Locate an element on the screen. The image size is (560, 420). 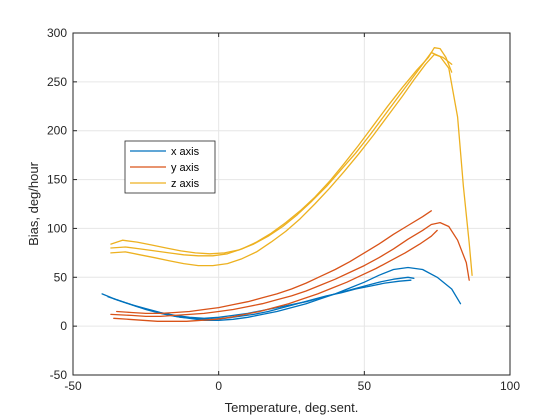
y-tick-label: 50 is located at coordinates (61, 277).